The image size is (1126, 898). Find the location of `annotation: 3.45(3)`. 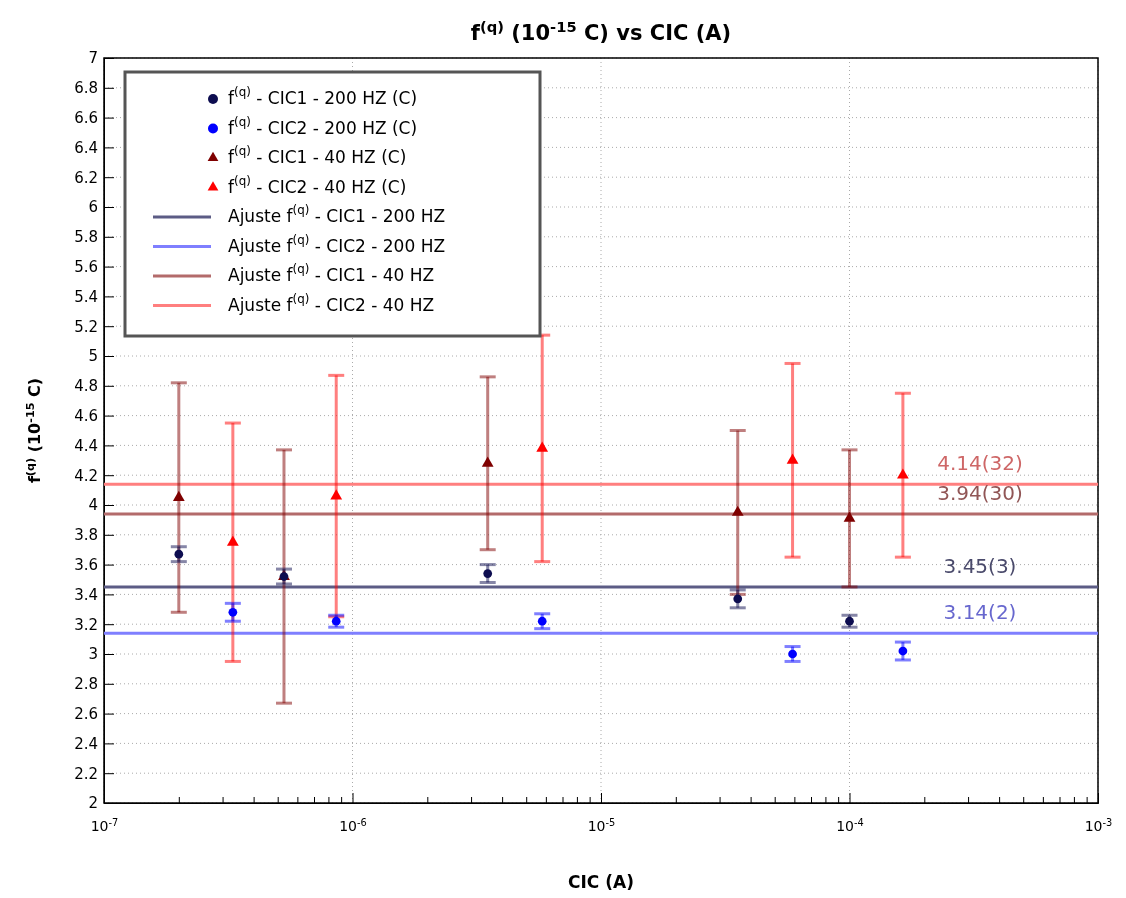

annotation: 3.45(3) is located at coordinates (980, 565).